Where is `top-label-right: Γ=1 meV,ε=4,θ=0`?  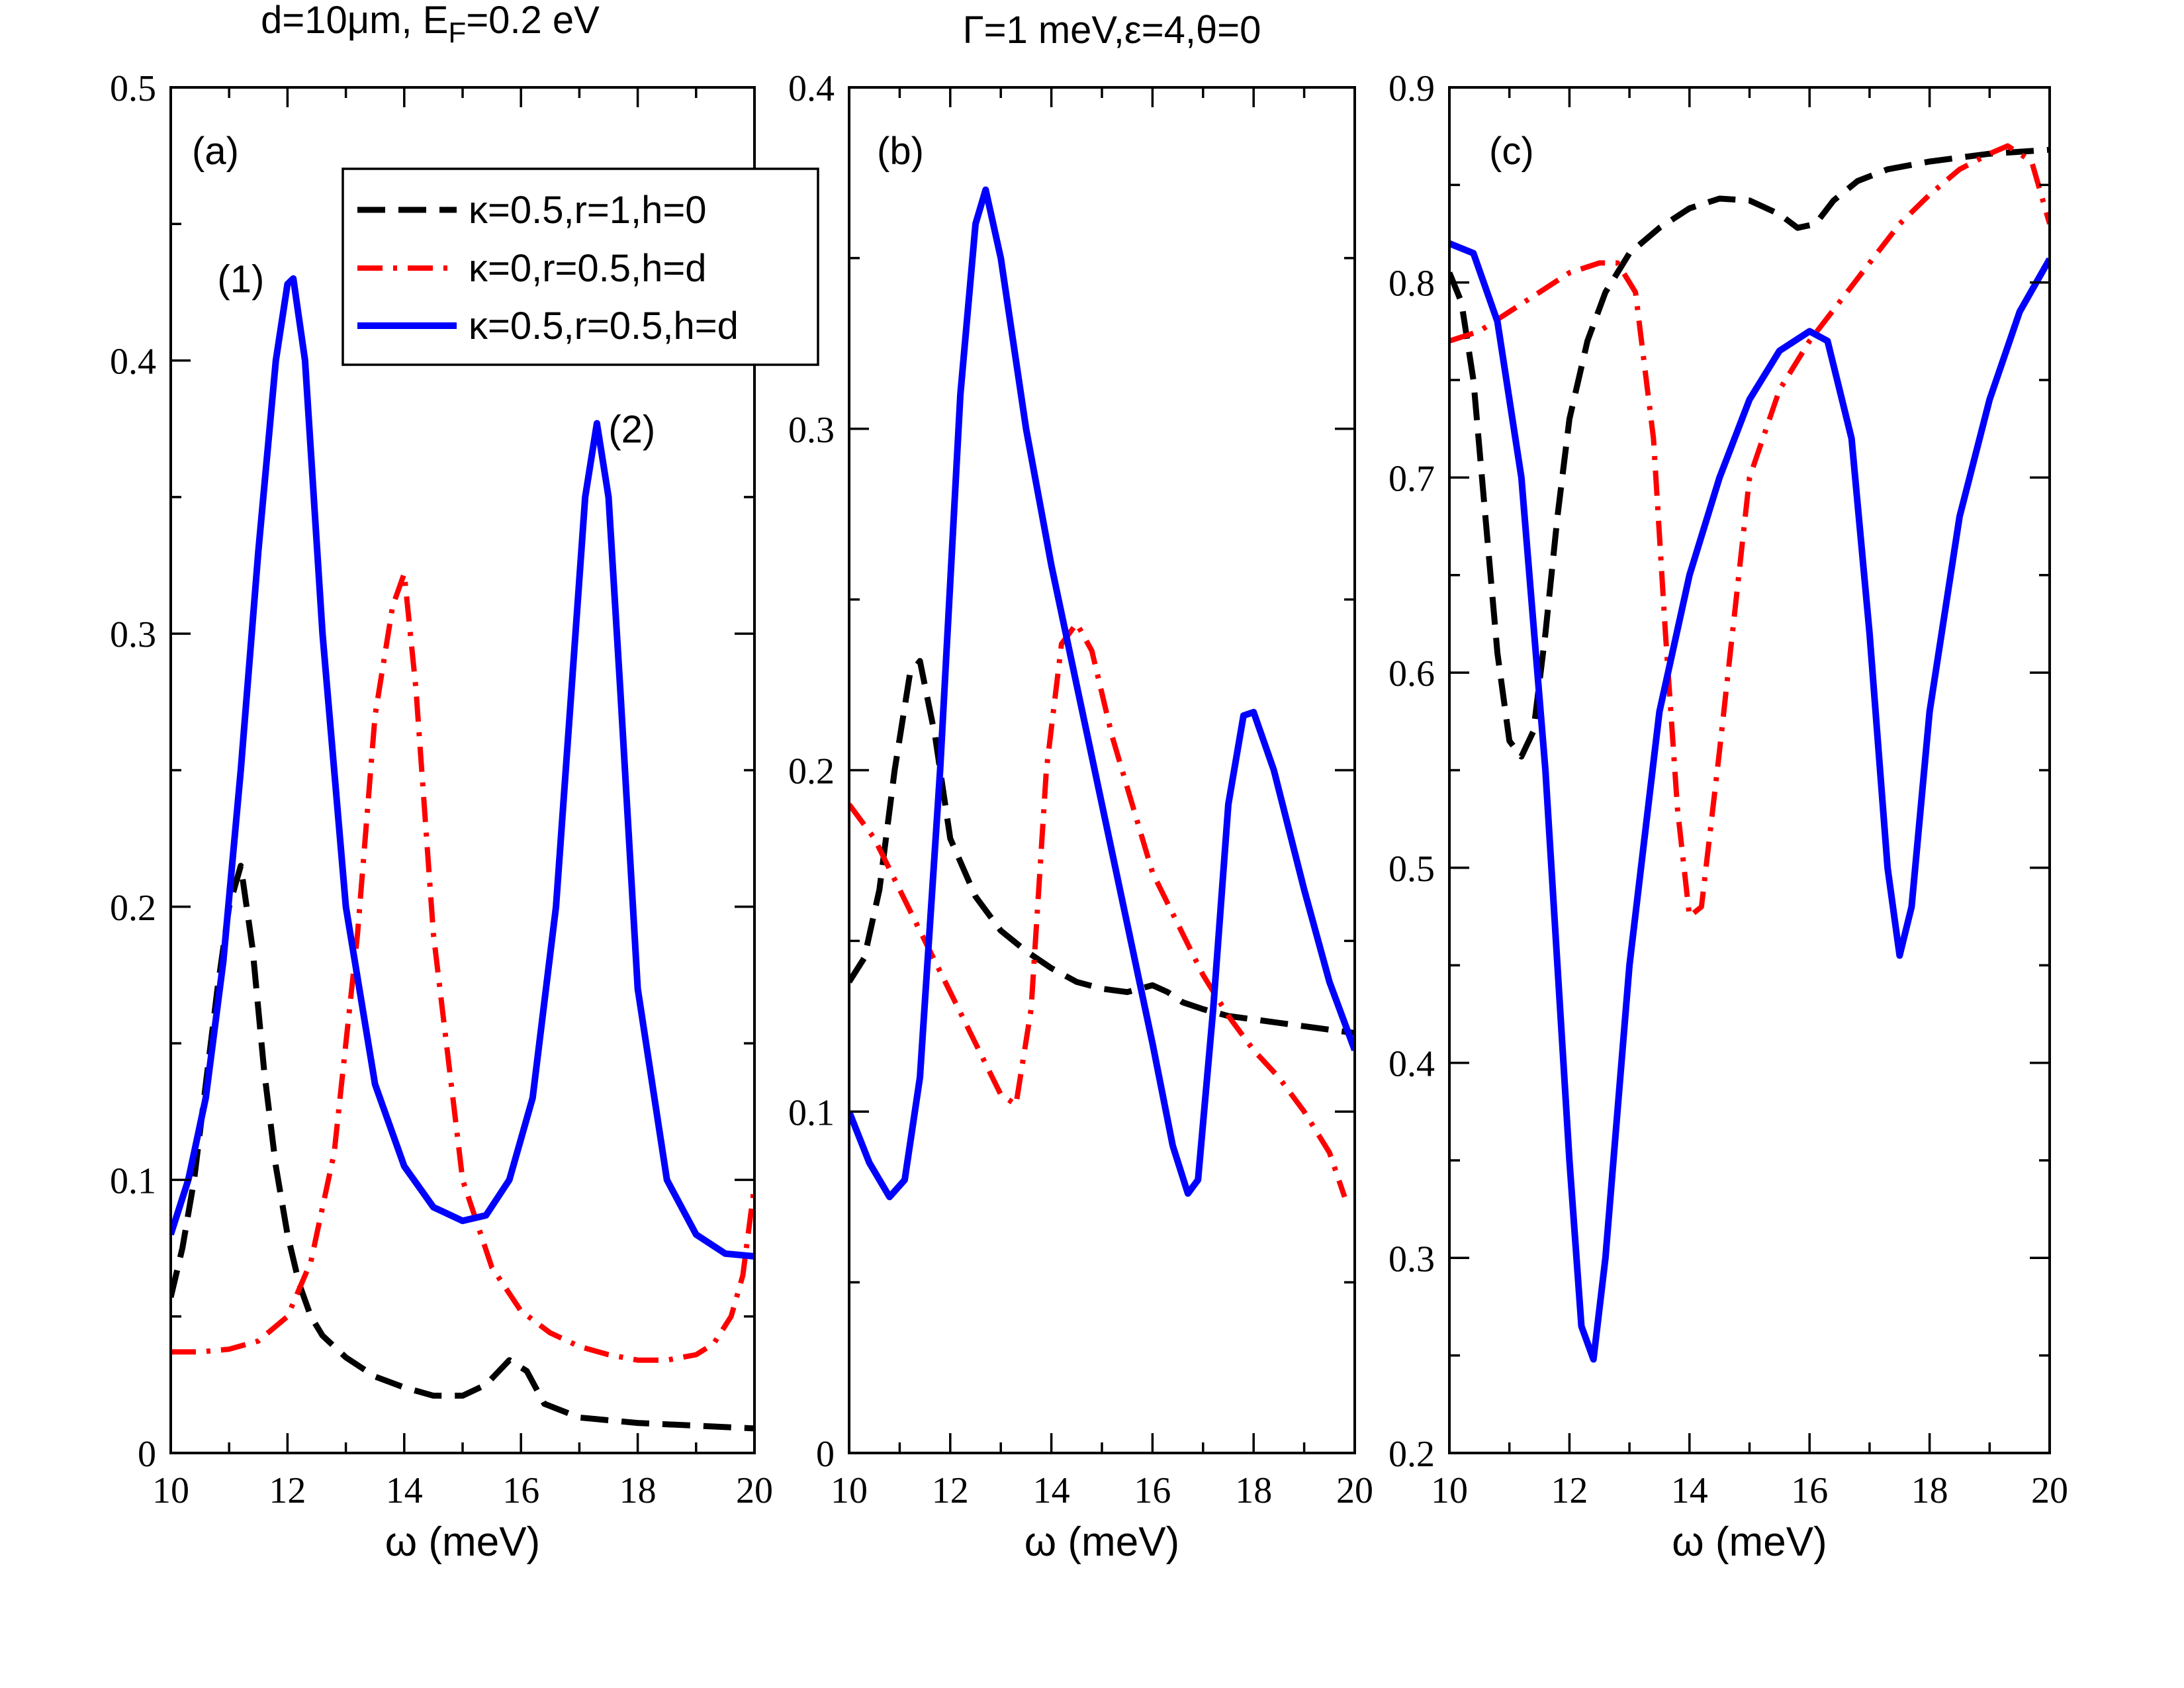 top-label-right: Γ=1 meV,ε=4,θ=0 is located at coordinates (1112, 30).